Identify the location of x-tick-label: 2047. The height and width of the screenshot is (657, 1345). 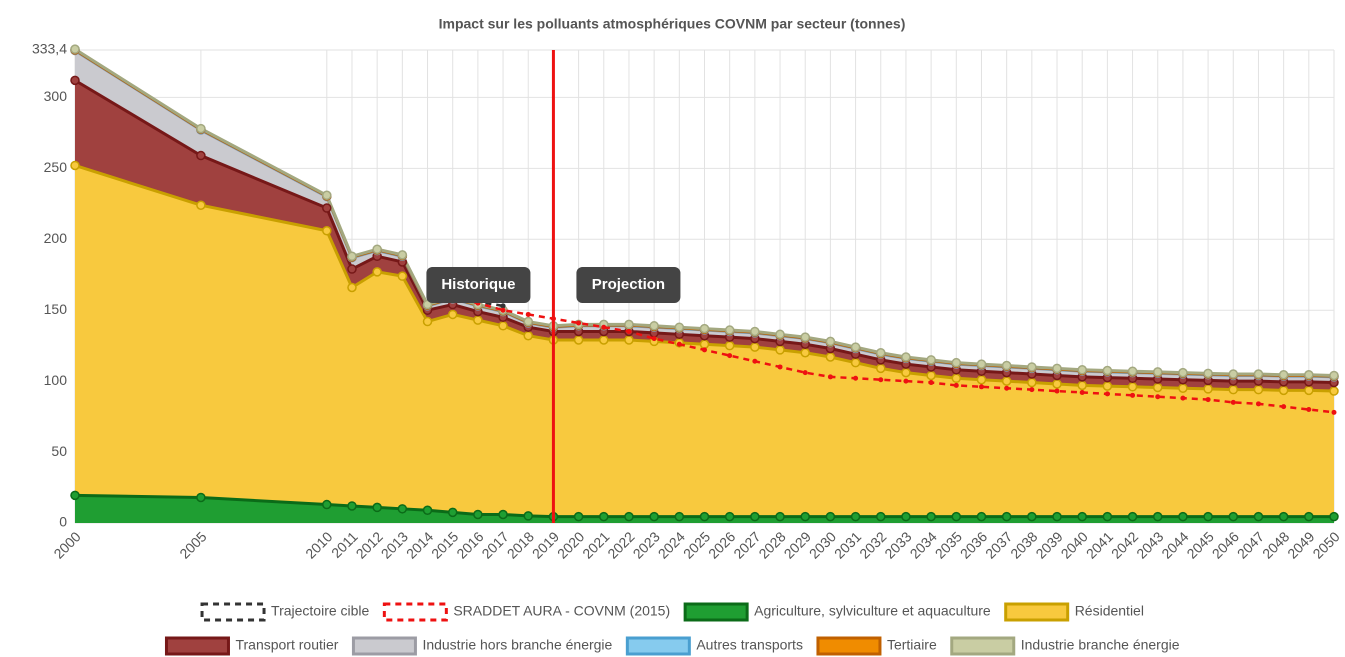
(1250, 544).